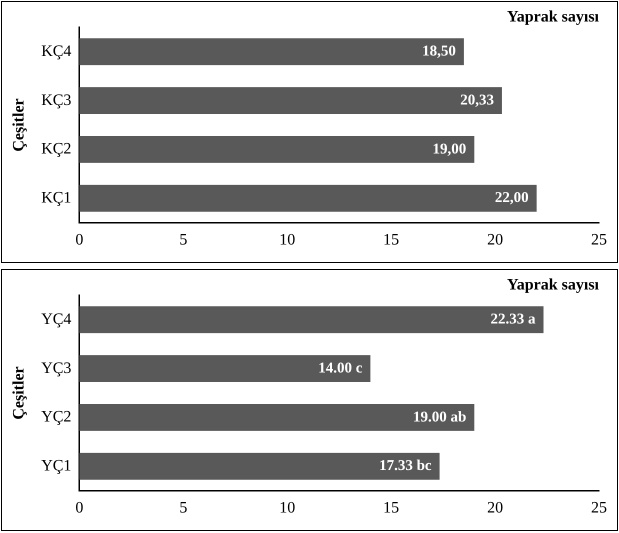  Describe the element at coordinates (449, 149) in the screenshot. I see `data-label: 19,00` at that location.